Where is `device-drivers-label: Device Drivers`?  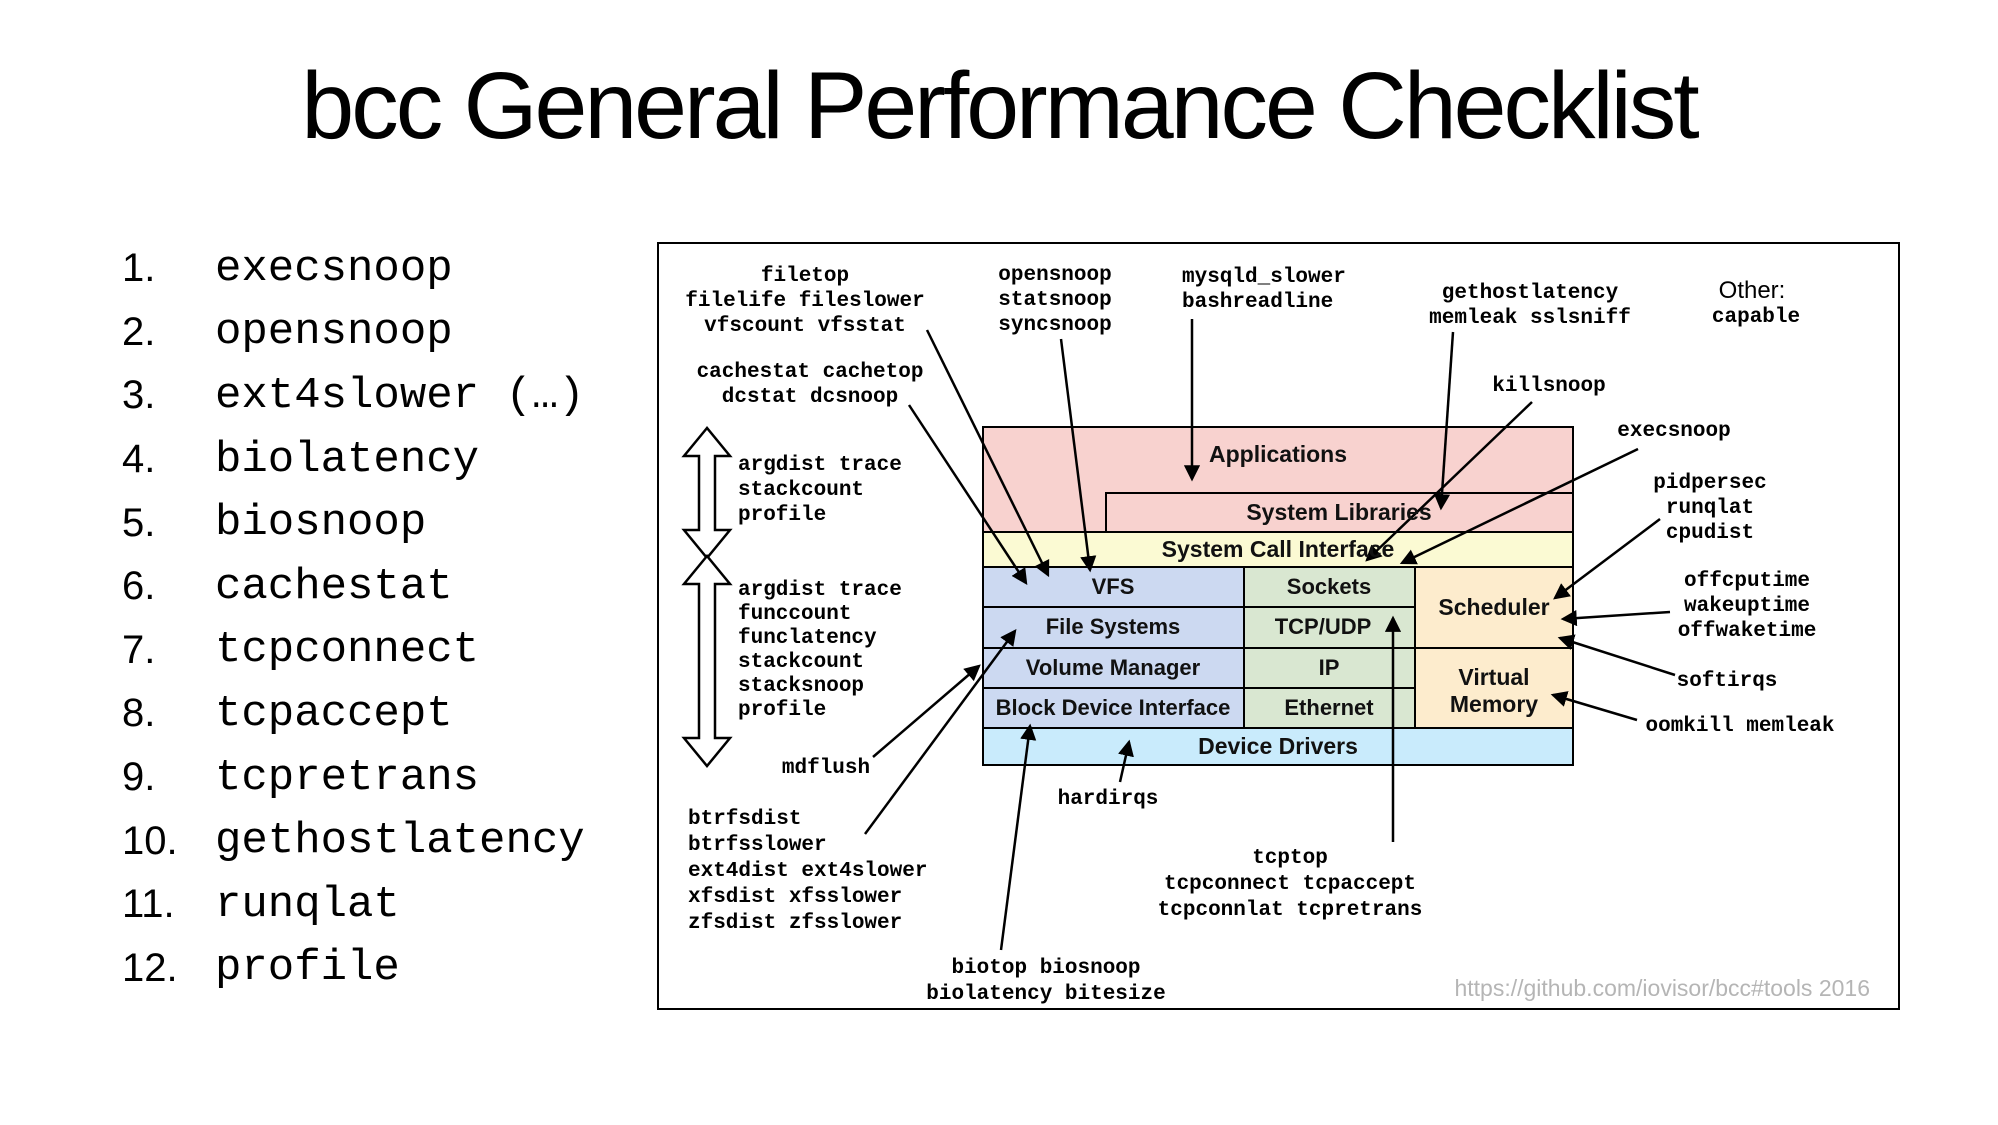
device-drivers-label: Device Drivers is located at coordinates (1278, 746).